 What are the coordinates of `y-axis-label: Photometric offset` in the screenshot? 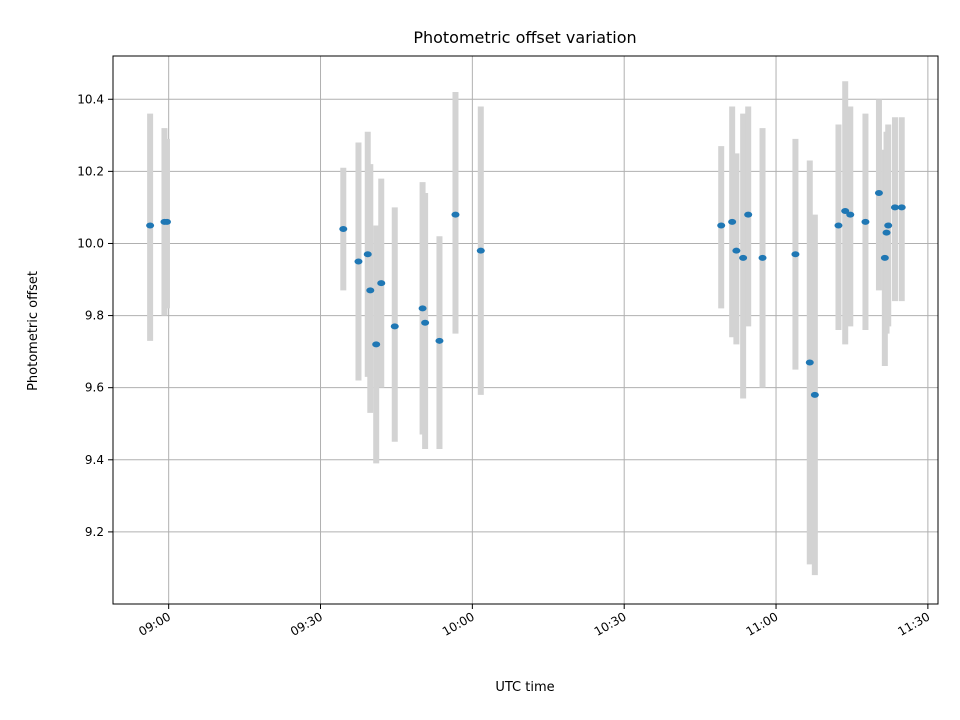 It's located at (33, 331).